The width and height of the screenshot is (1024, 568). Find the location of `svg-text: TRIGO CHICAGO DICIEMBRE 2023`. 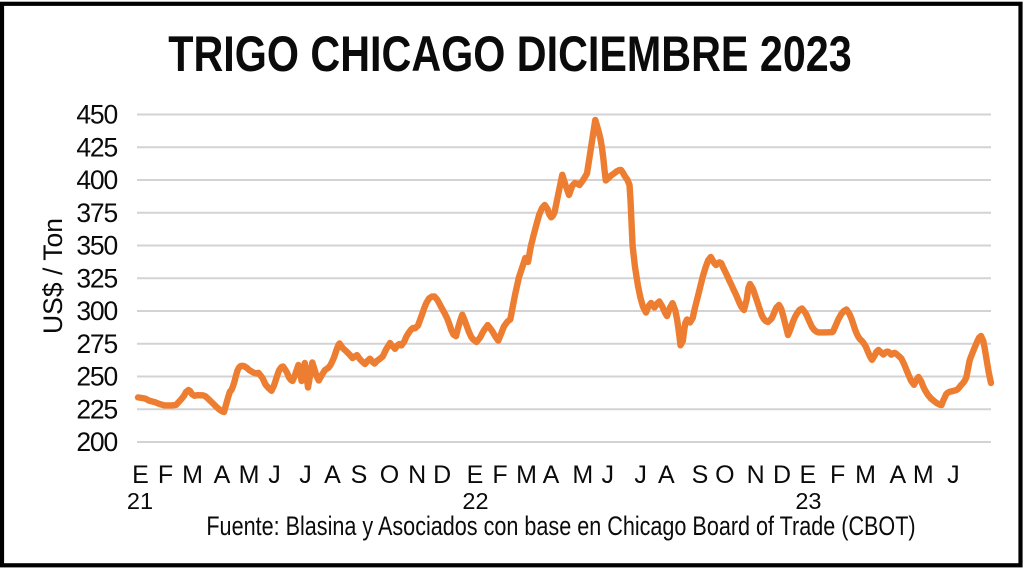

svg-text: TRIGO CHICAGO DICIEMBRE 2023 is located at coordinates (509, 53).